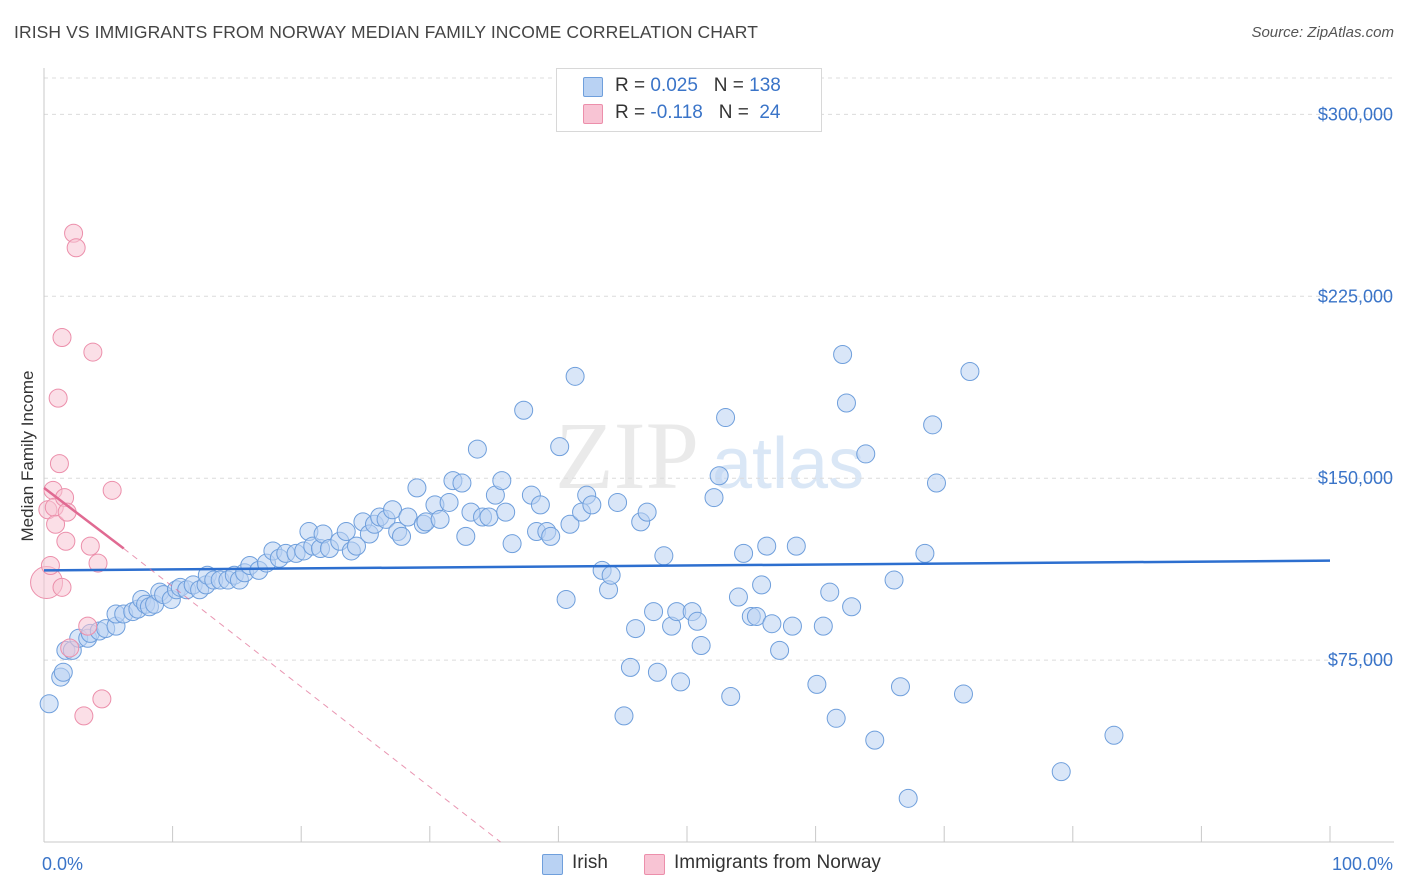  What do you see at coordinates (1322, 32) in the screenshot?
I see `source-credit: Source: ZipAtlas.com` at bounding box center [1322, 32].